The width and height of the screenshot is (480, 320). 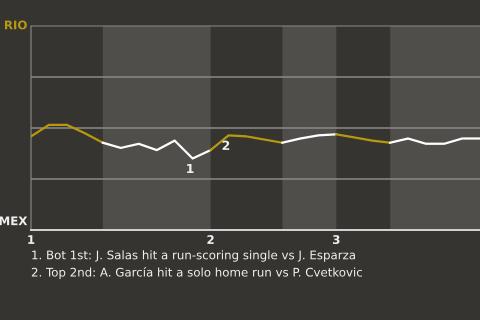 I want to click on text: 2. Top 2nd: A. García hit a solo home run vs P. Cvetkovic, so click(x=197, y=273).